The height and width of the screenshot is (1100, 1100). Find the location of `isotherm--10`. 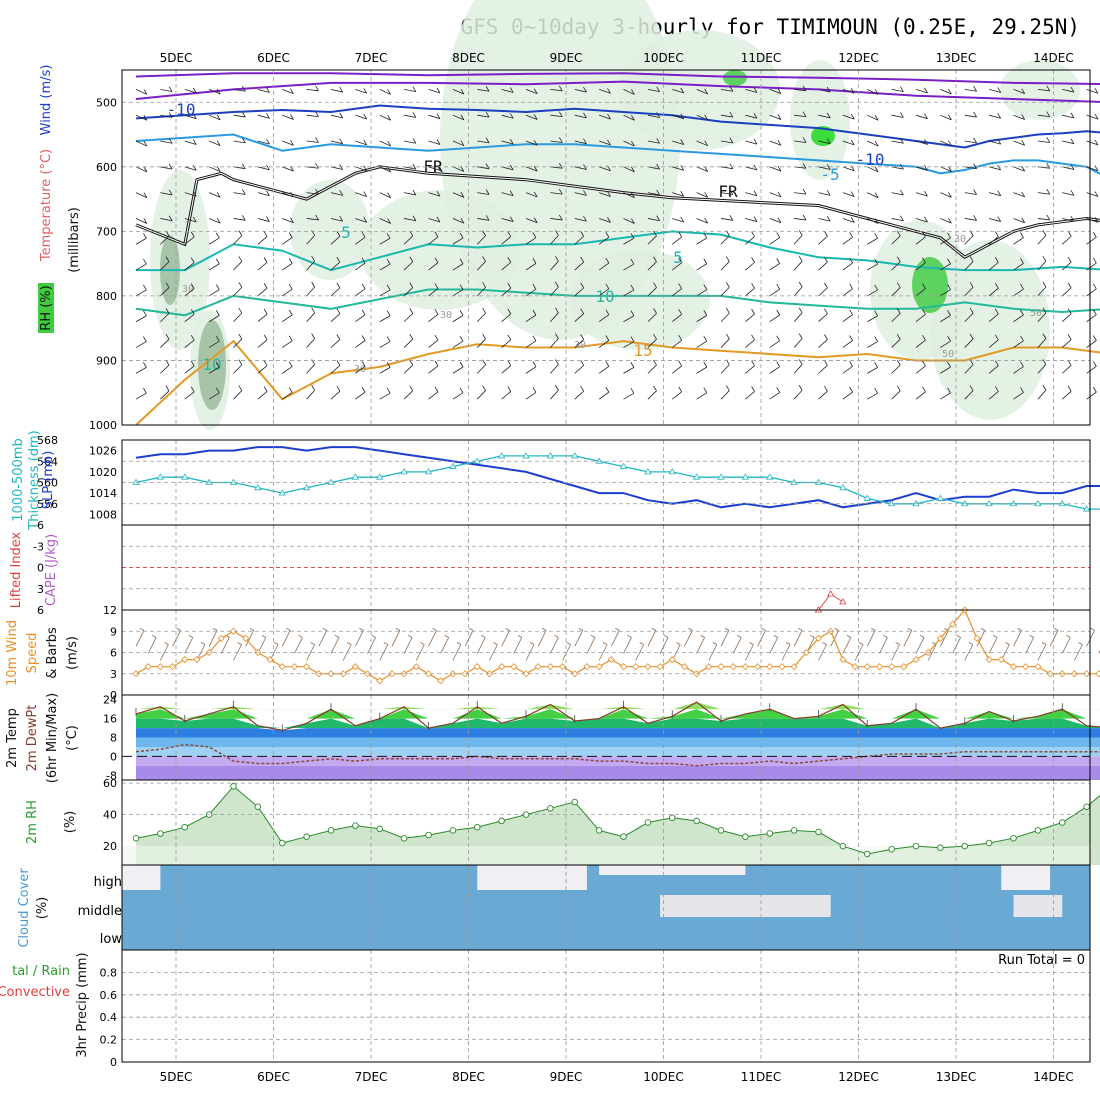

isotherm--10 is located at coordinates (617, 126).